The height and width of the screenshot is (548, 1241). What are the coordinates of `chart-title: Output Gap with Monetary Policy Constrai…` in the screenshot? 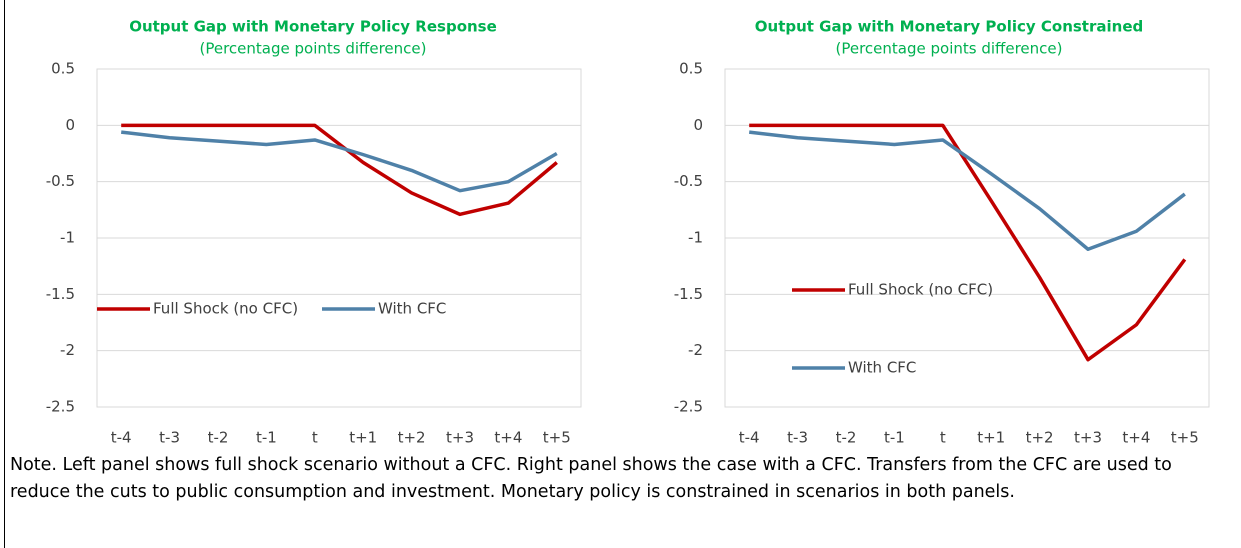 It's located at (949, 27).